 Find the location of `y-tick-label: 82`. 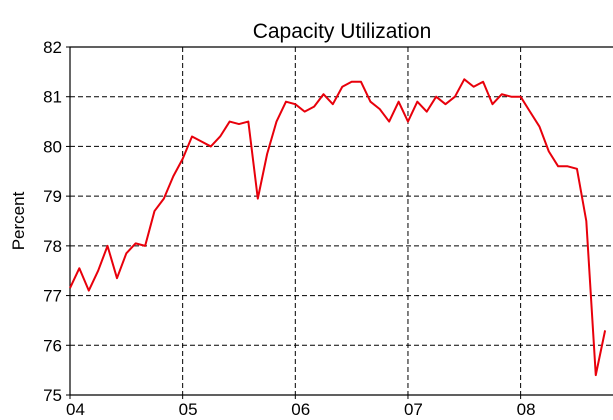

y-tick-label: 82 is located at coordinates (52, 47).